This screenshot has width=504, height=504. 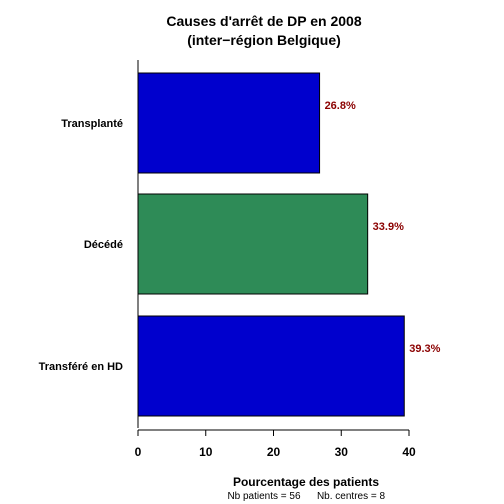 What do you see at coordinates (264, 496) in the screenshot?
I see `footnote-patients: Nb patients = 56` at bounding box center [264, 496].